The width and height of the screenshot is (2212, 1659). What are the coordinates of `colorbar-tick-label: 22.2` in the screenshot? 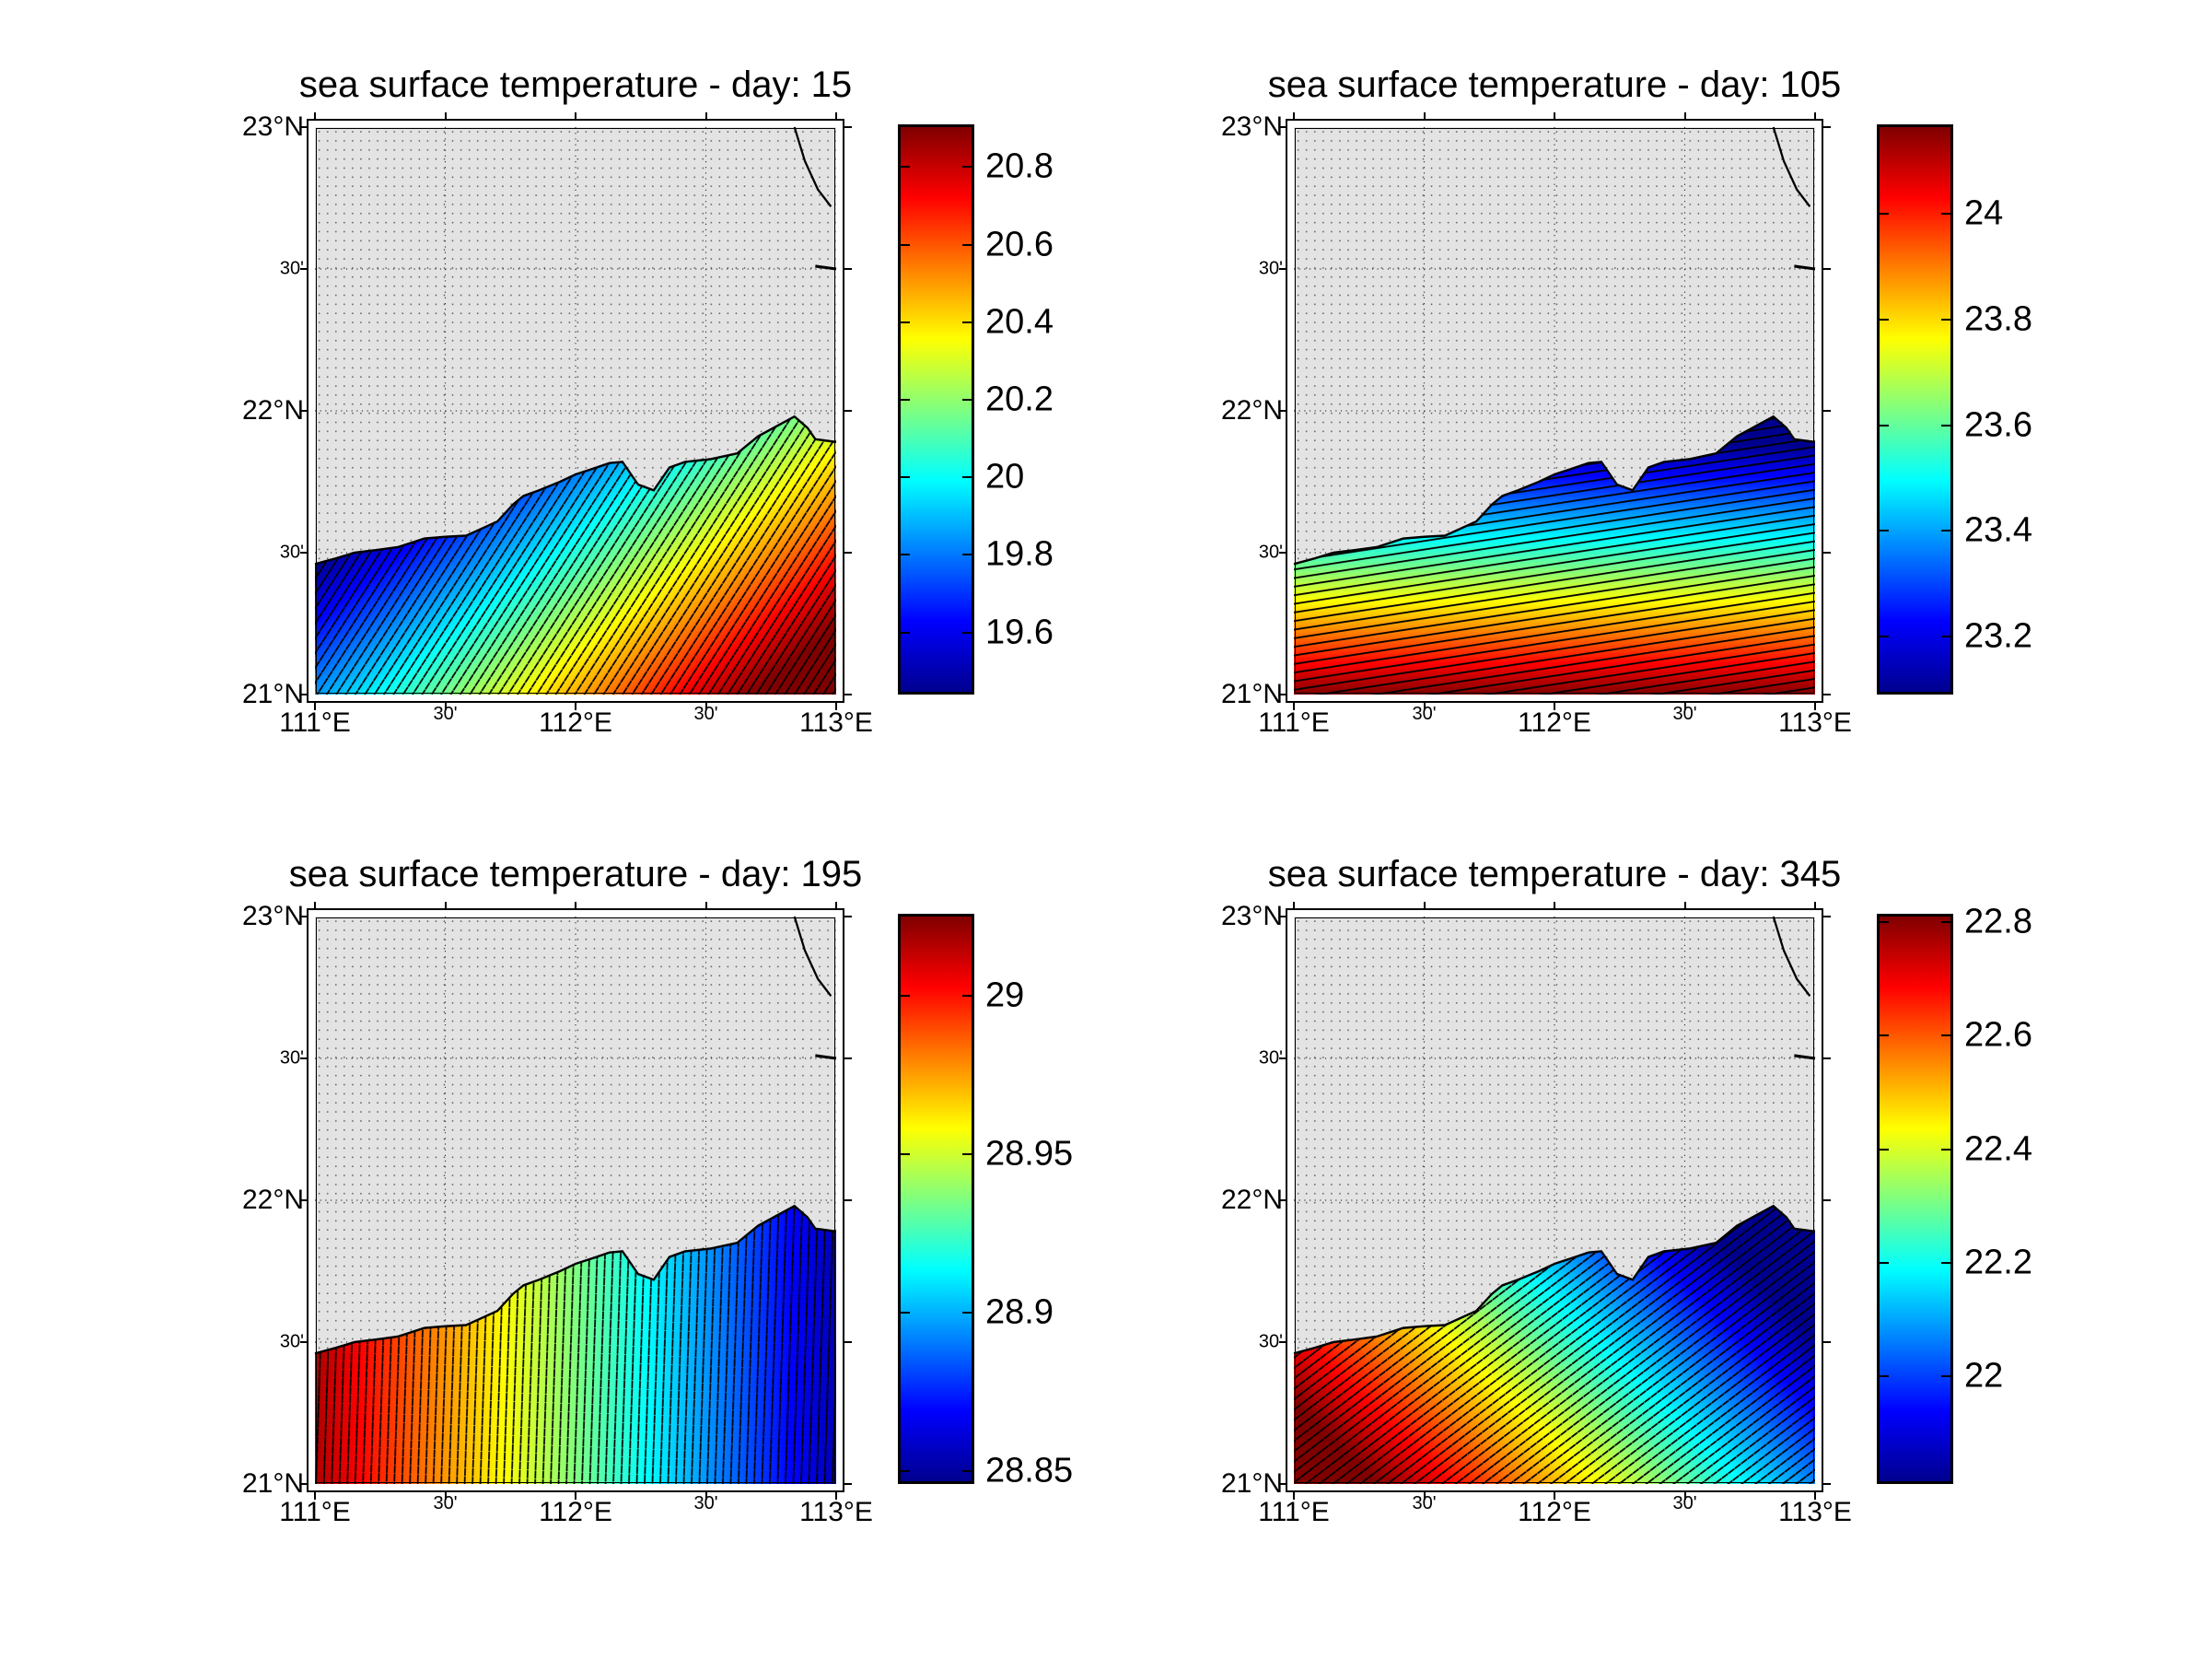 It's located at (1998, 1262).